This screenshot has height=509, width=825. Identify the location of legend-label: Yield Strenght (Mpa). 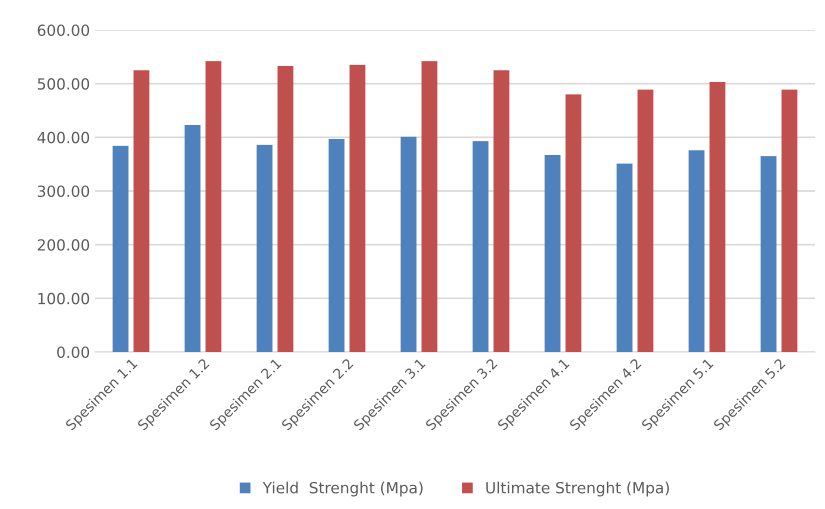
(342, 489).